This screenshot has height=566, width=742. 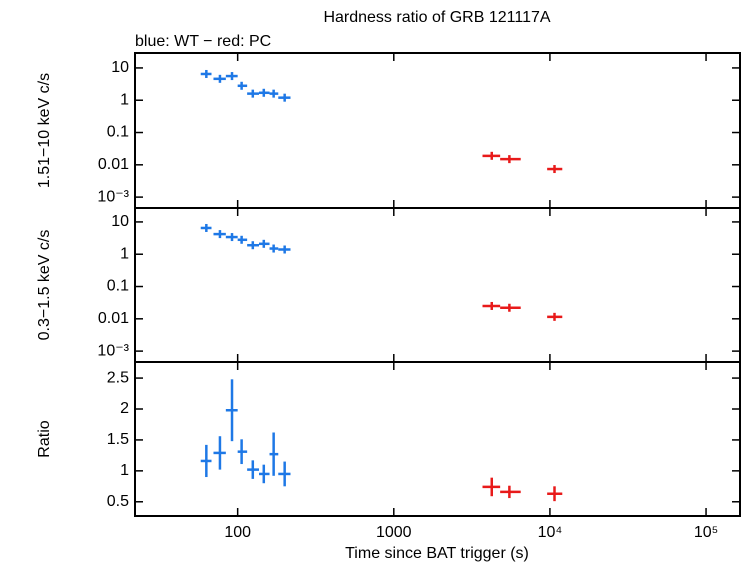 I want to click on y-tick-label: 2.5, so click(x=118, y=377).